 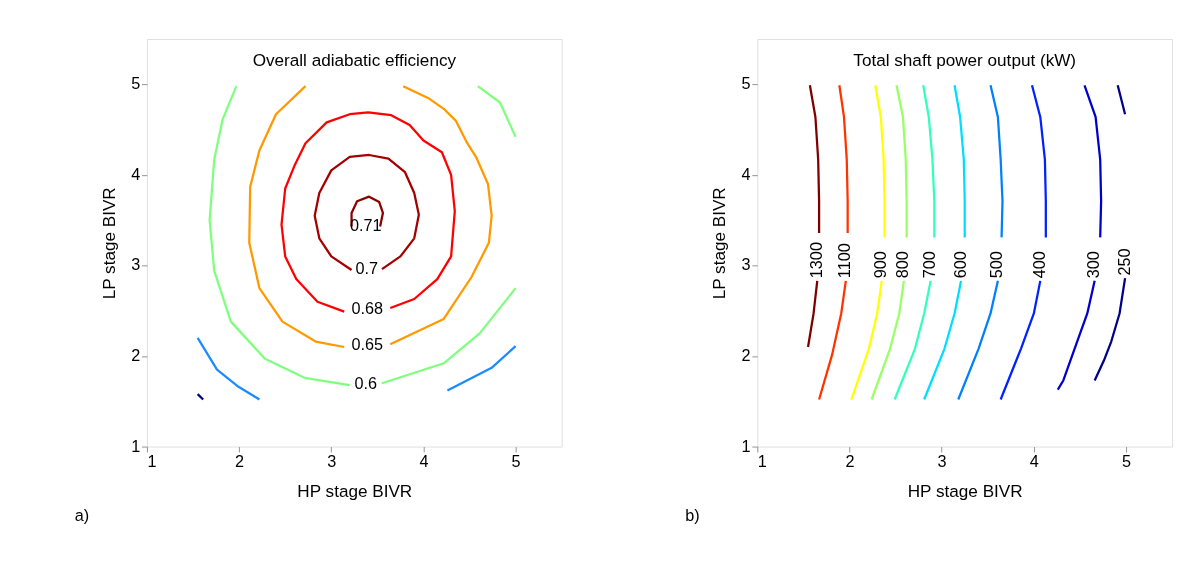 What do you see at coordinates (959, 265) in the screenshot?
I see `text: 600` at bounding box center [959, 265].